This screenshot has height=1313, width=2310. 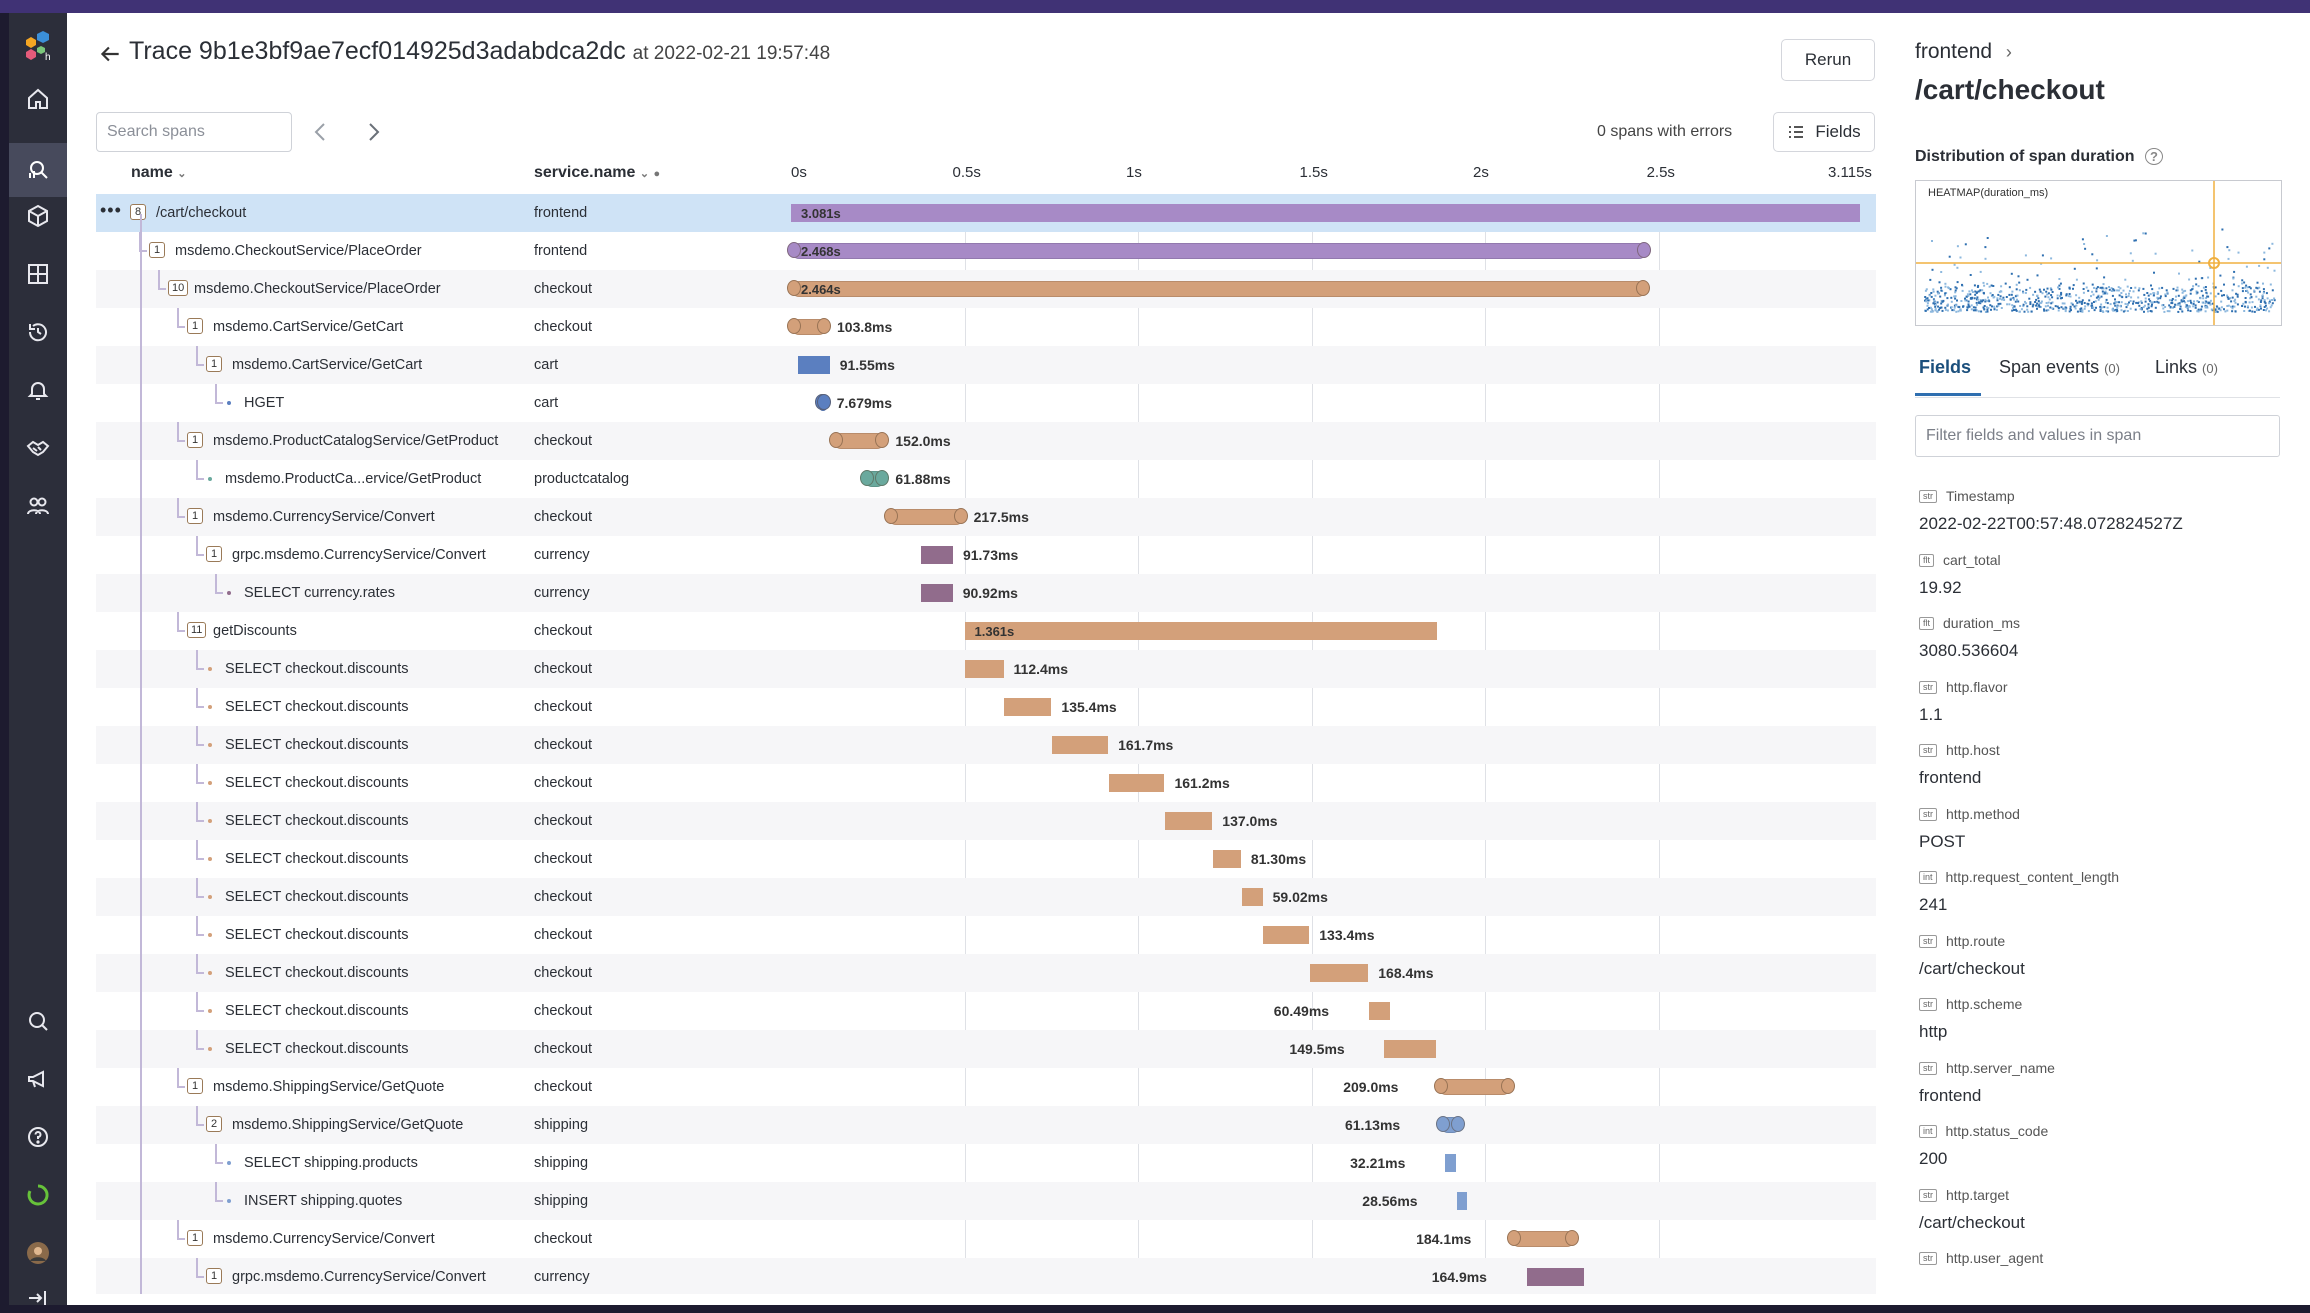 I want to click on field-row: int http.status_code 200, so click(x=2099, y=1154).